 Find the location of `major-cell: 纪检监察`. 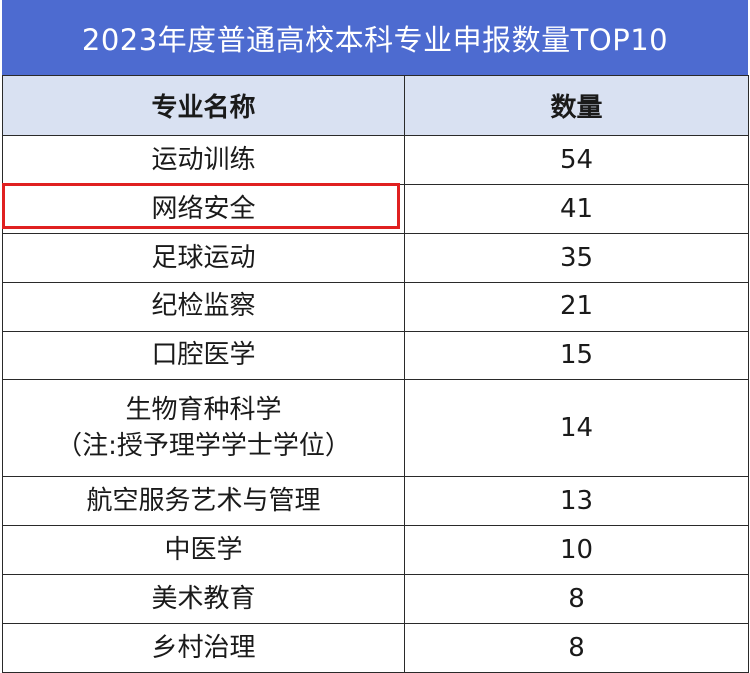

major-cell: 纪检监察 is located at coordinates (203, 306).